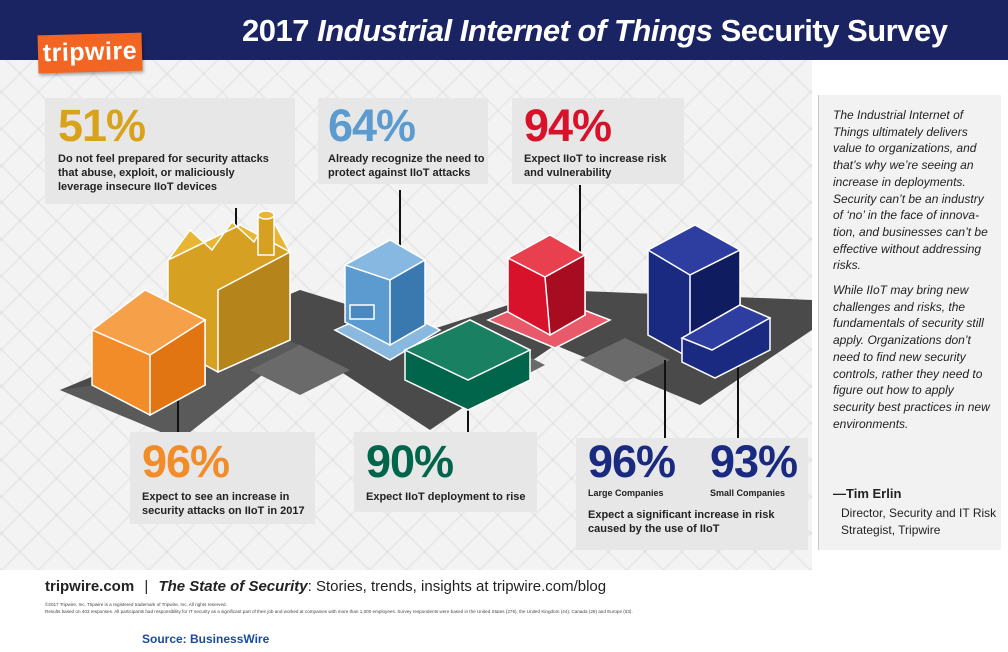  Describe the element at coordinates (387, 300) in the screenshot. I see `office-building` at that location.